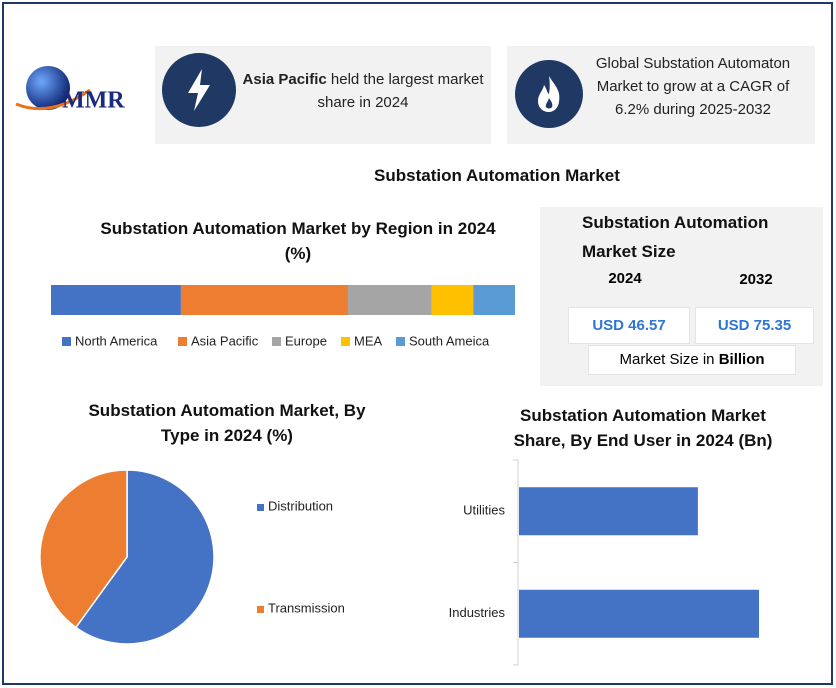 The width and height of the screenshot is (836, 688). What do you see at coordinates (284, 79) in the screenshot?
I see `info-bold: Asia Pacific` at bounding box center [284, 79].